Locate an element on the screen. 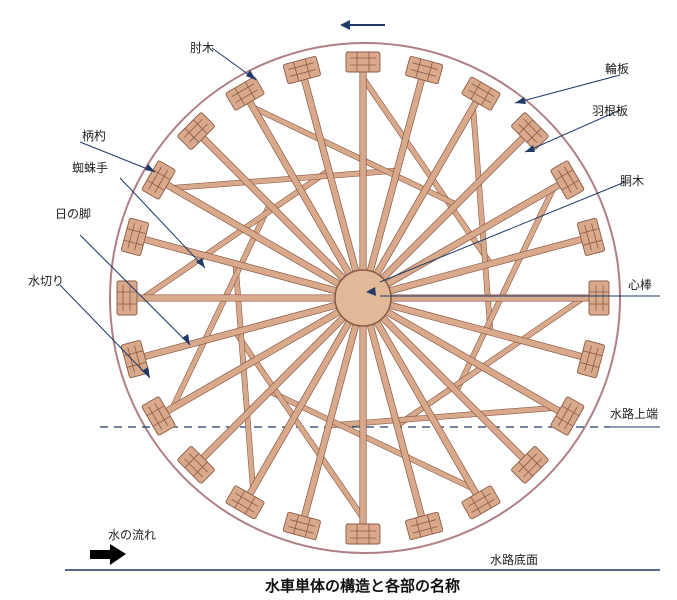 The height and width of the screenshot is (600, 677). label-wa-ita: 輪板 is located at coordinates (617, 68).